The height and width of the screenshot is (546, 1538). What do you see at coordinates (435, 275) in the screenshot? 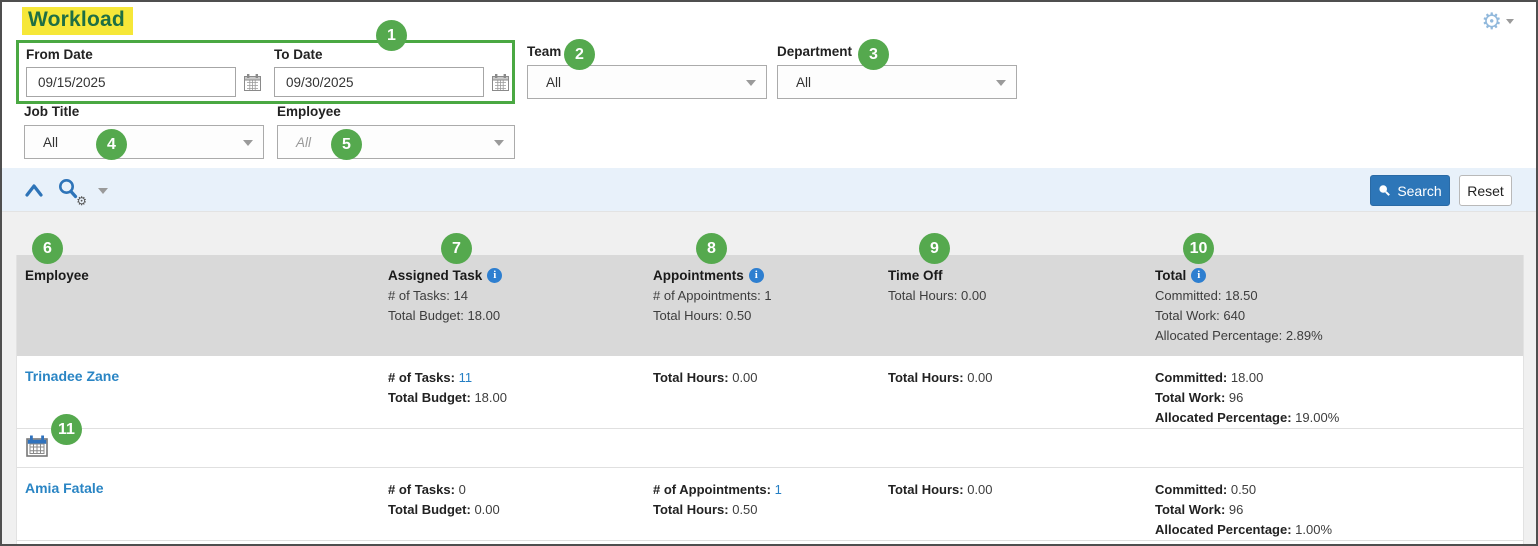
I see `column-title: Assigned Task` at bounding box center [435, 275].